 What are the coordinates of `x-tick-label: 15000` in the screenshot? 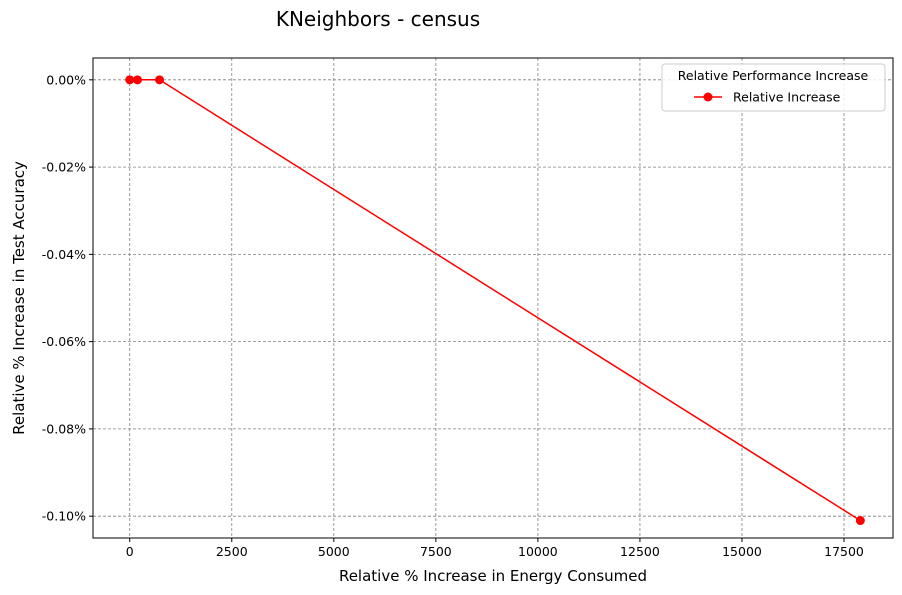 It's located at (742, 551).